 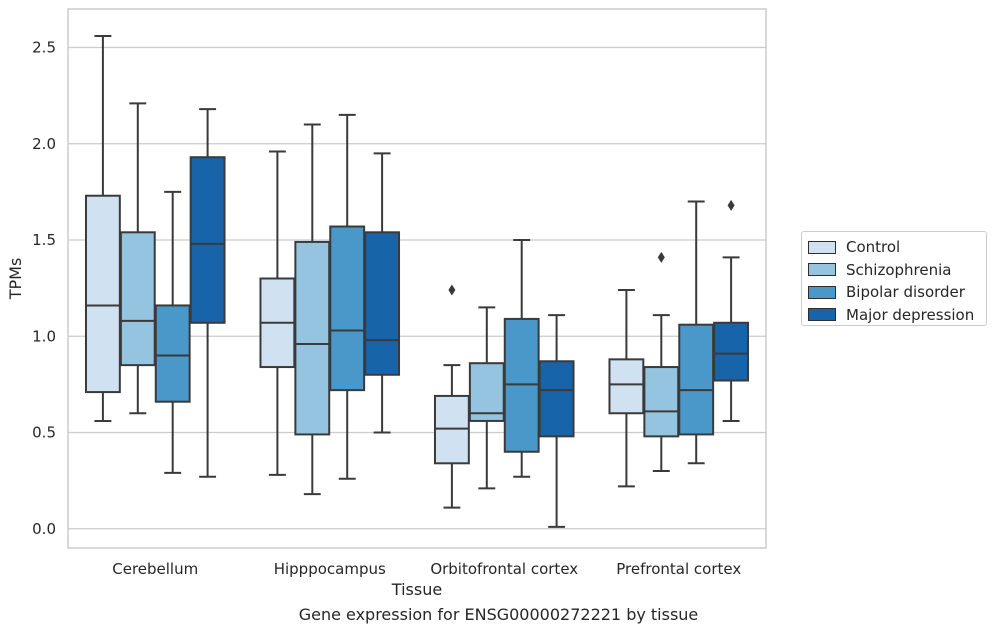 I want to click on y-tick-label: 0.5, so click(x=44, y=433).